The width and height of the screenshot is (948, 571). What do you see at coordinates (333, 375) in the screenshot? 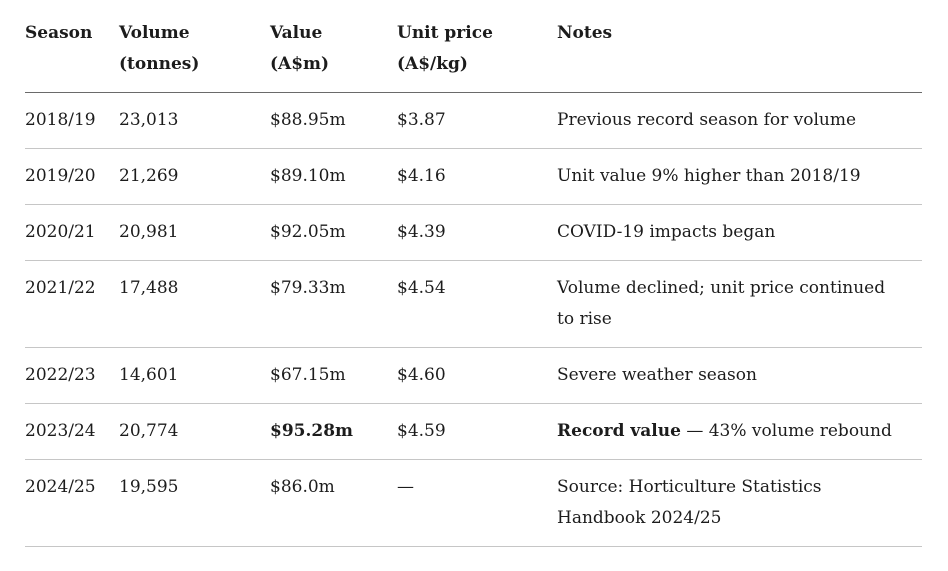
I see `cell-value: $67.15m` at bounding box center [333, 375].